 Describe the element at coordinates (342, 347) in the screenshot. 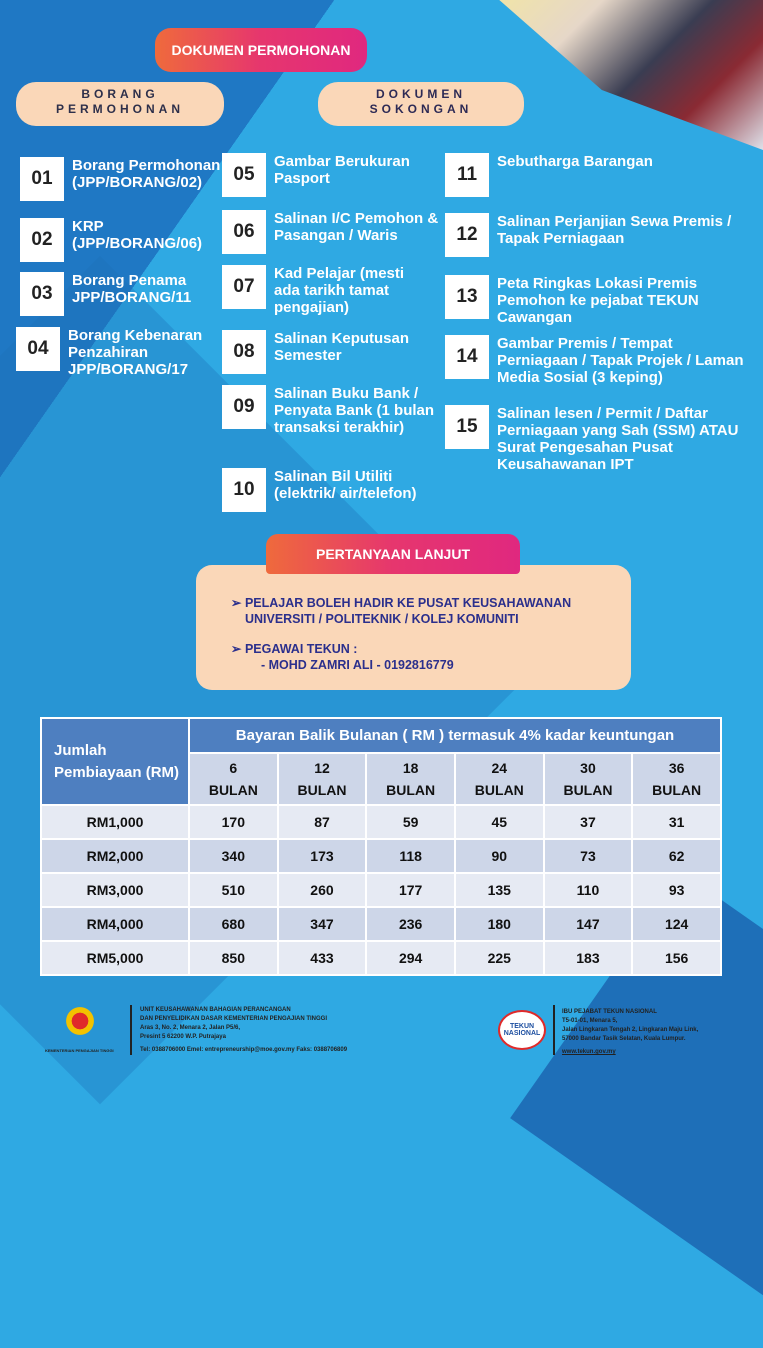

I see `item-label: Salinan Keputusan Semester` at that location.